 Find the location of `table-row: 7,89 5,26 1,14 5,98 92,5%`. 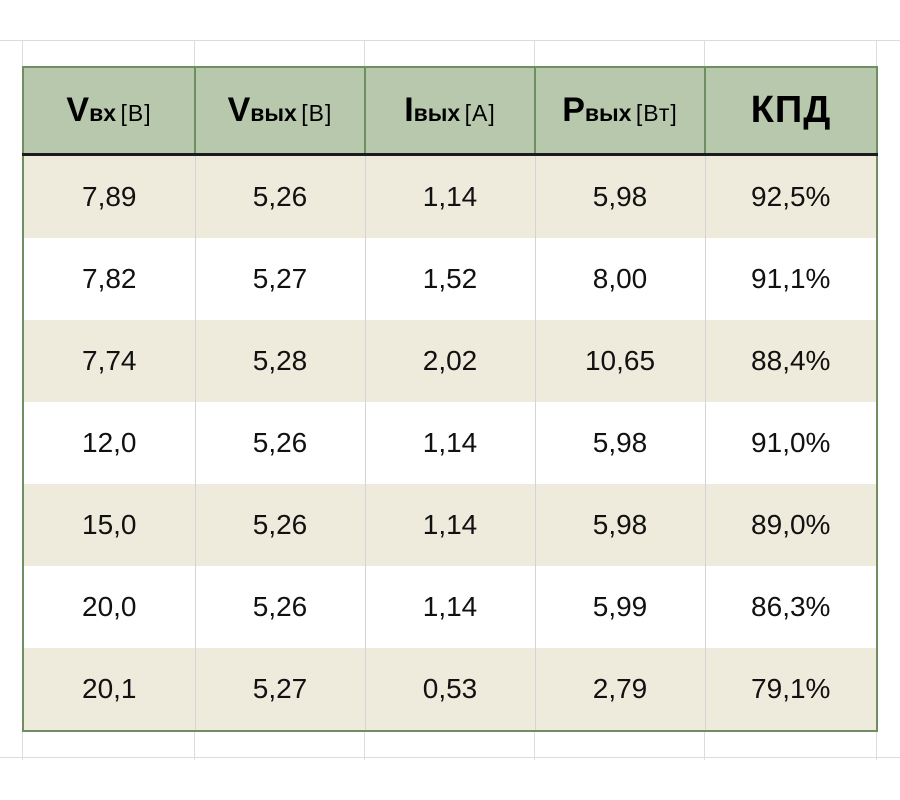

table-row: 7,89 5,26 1,14 5,98 92,5% is located at coordinates (450, 196).